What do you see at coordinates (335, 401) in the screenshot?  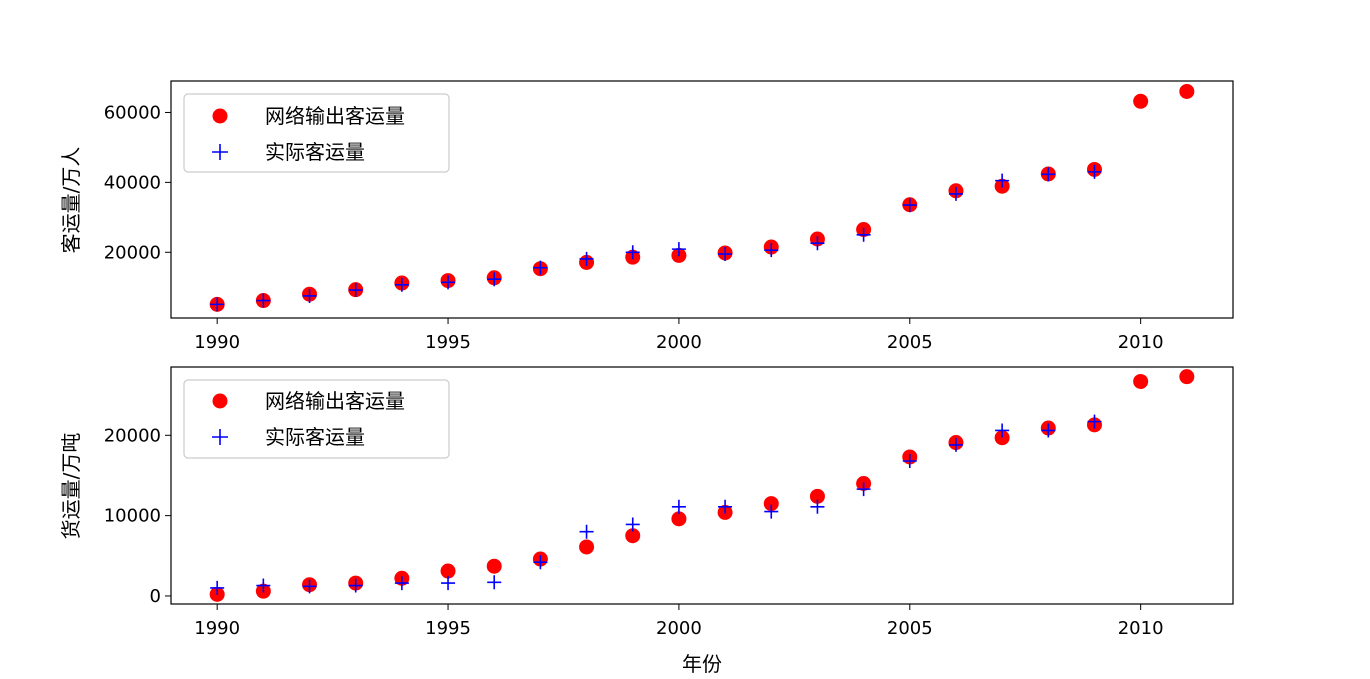 I see `freight-legend-label-output: 网络输出客运量` at bounding box center [335, 401].